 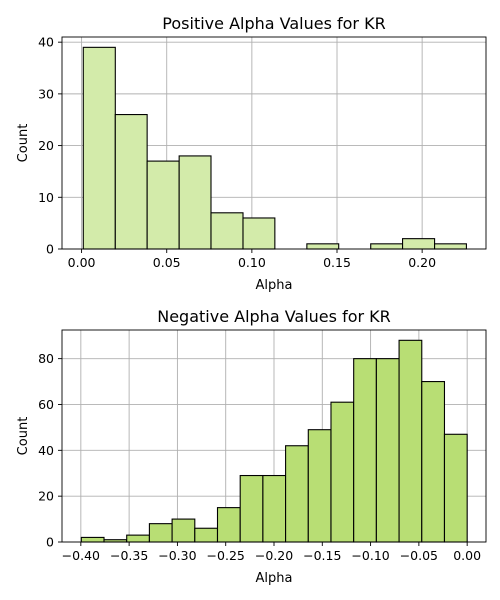 What do you see at coordinates (419, 555) in the screenshot?
I see `x-tick-label: −0.05` at bounding box center [419, 555].